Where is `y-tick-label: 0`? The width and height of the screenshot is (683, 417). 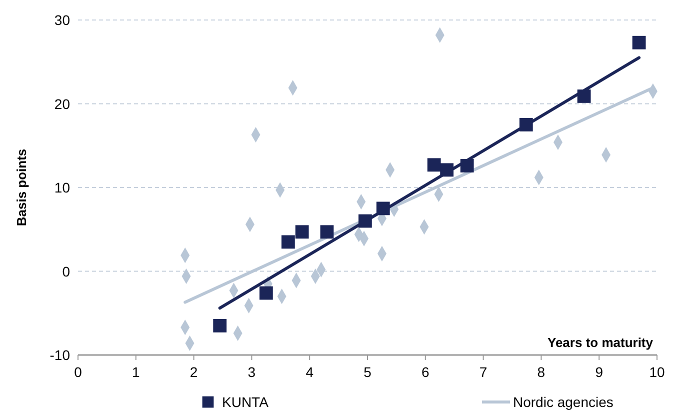
y-tick-label: 0 is located at coordinates (66, 271).